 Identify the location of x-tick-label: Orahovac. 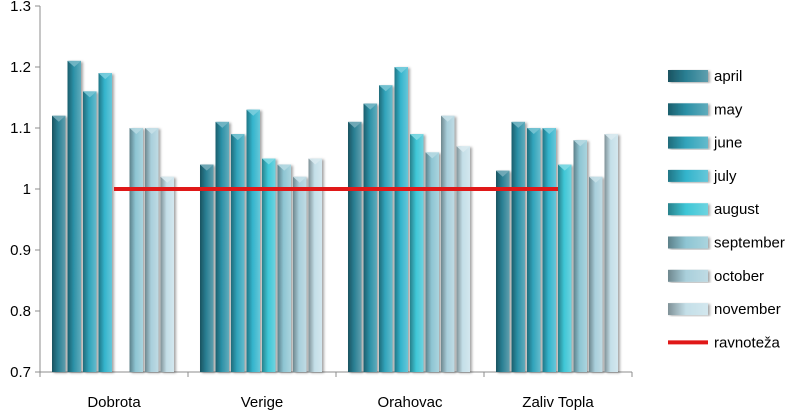
(410, 402).